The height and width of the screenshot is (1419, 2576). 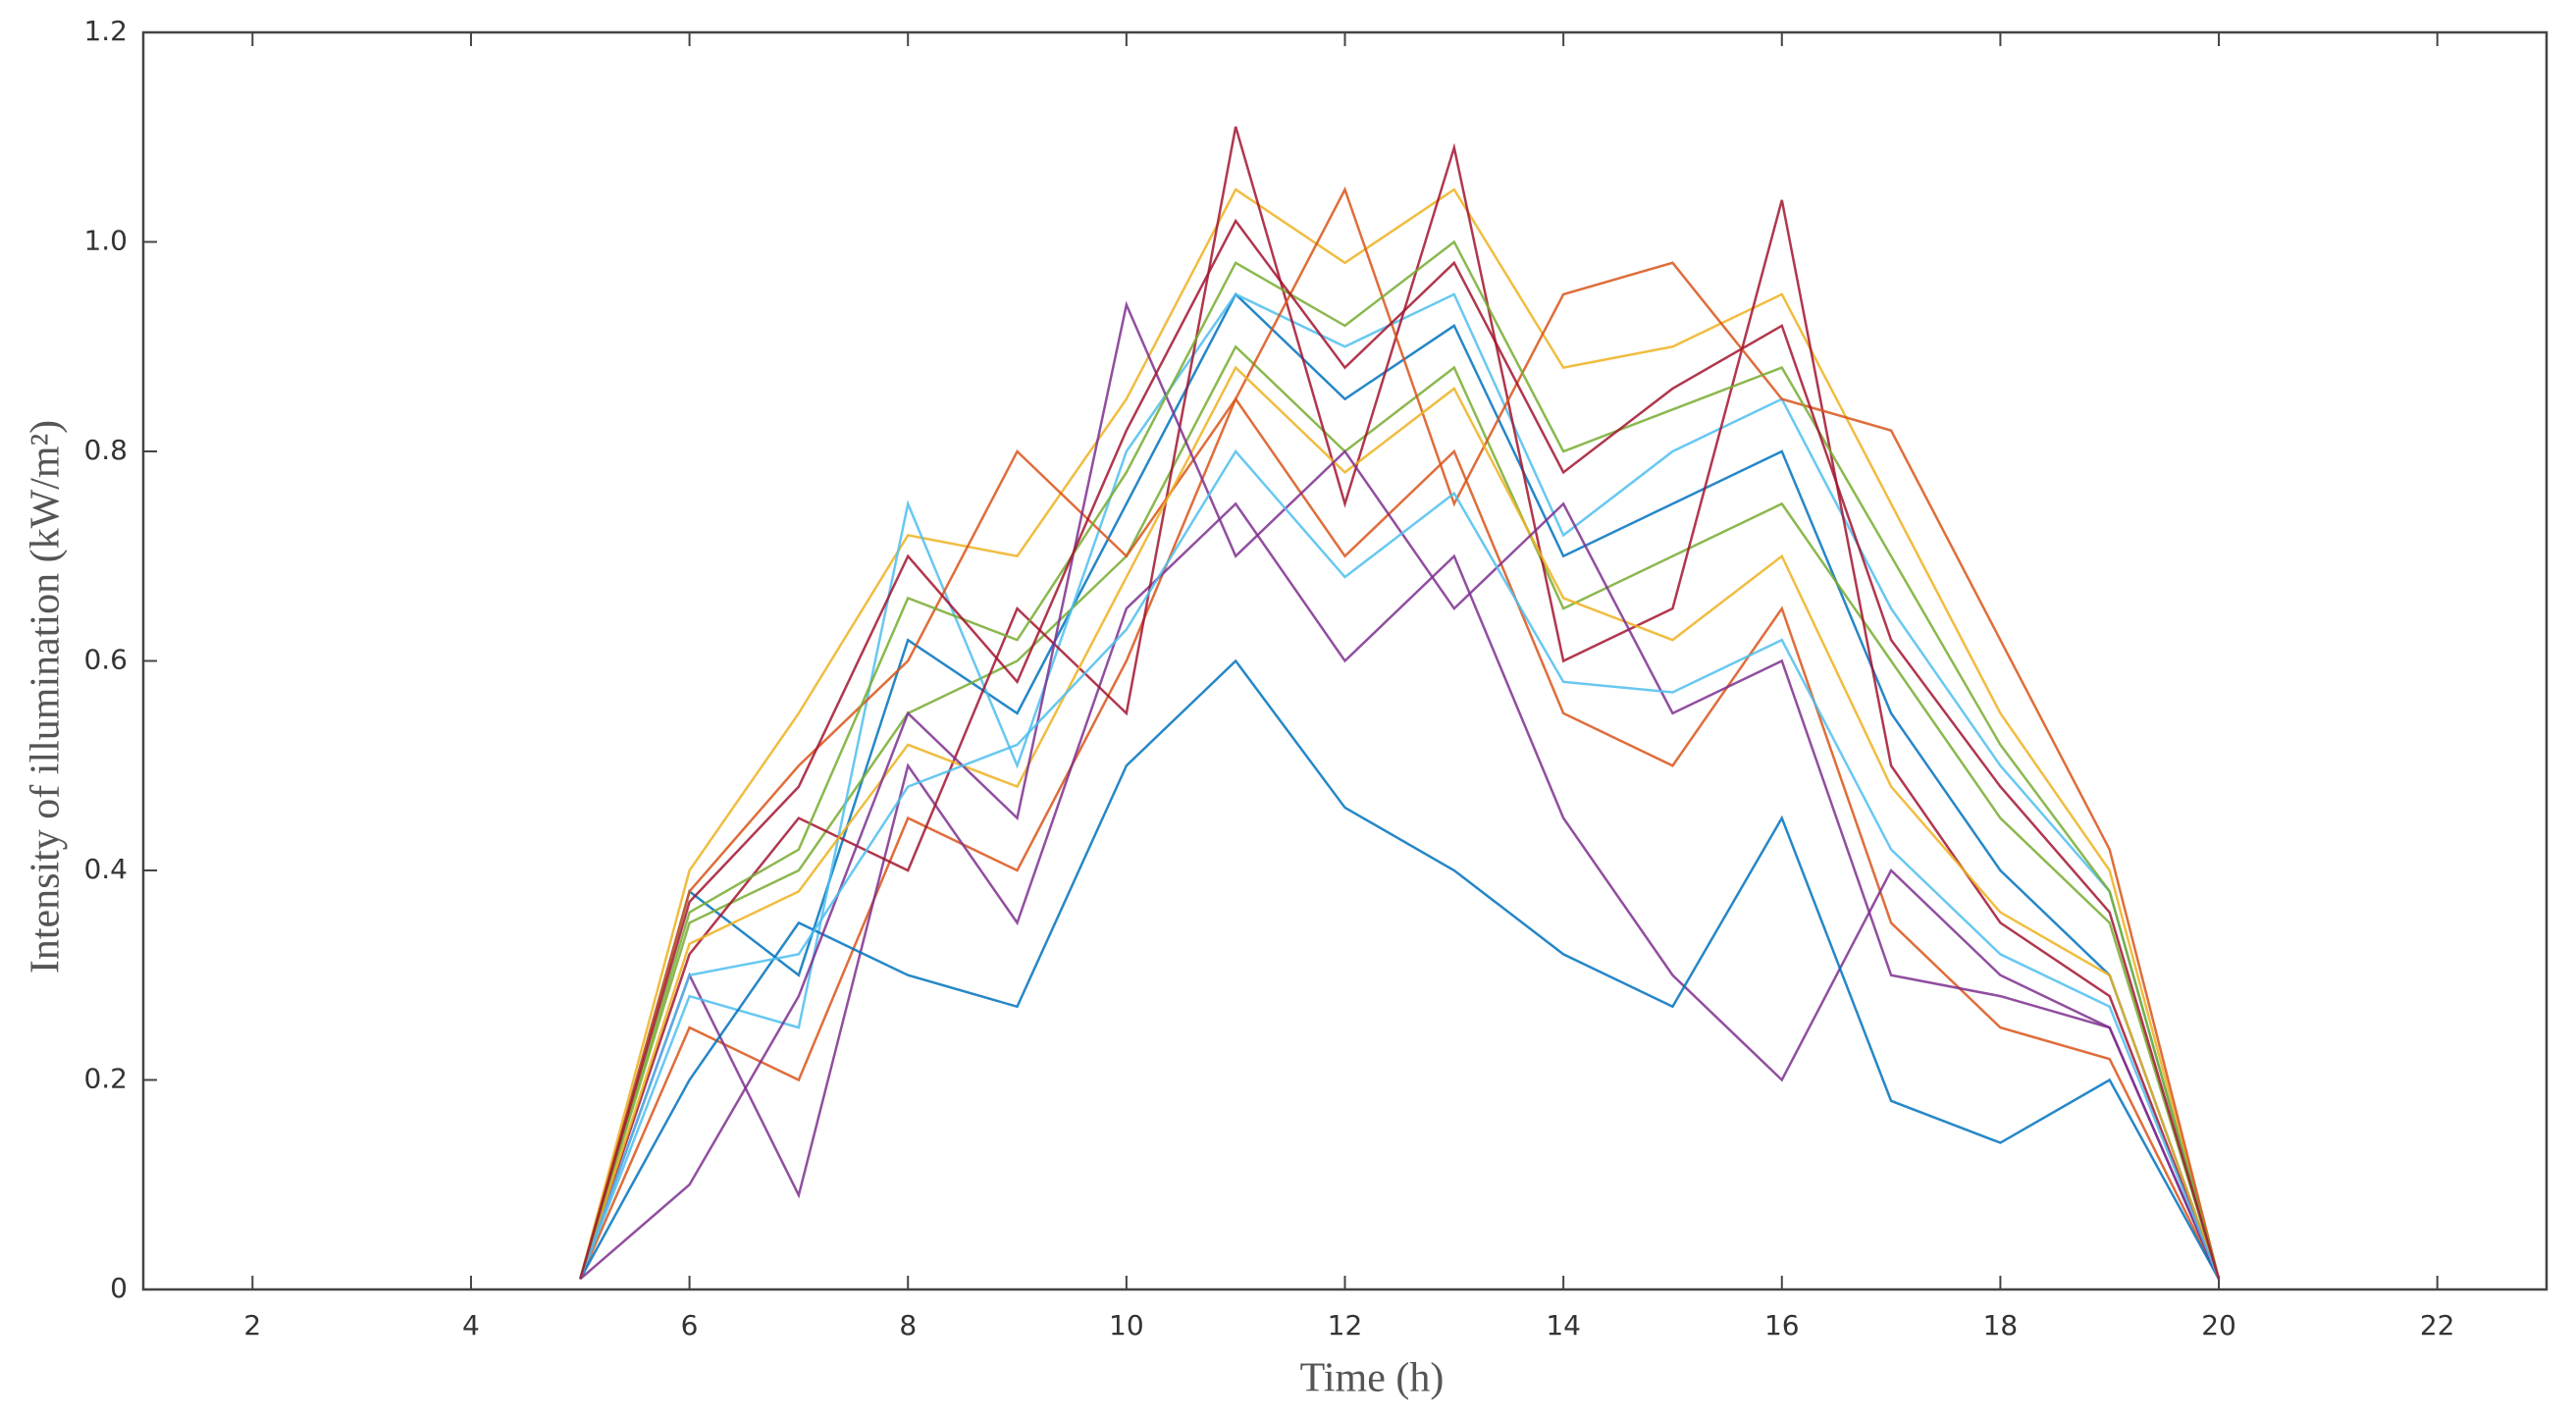 What do you see at coordinates (471, 1325) in the screenshot?
I see `x-tick-label: 4` at bounding box center [471, 1325].